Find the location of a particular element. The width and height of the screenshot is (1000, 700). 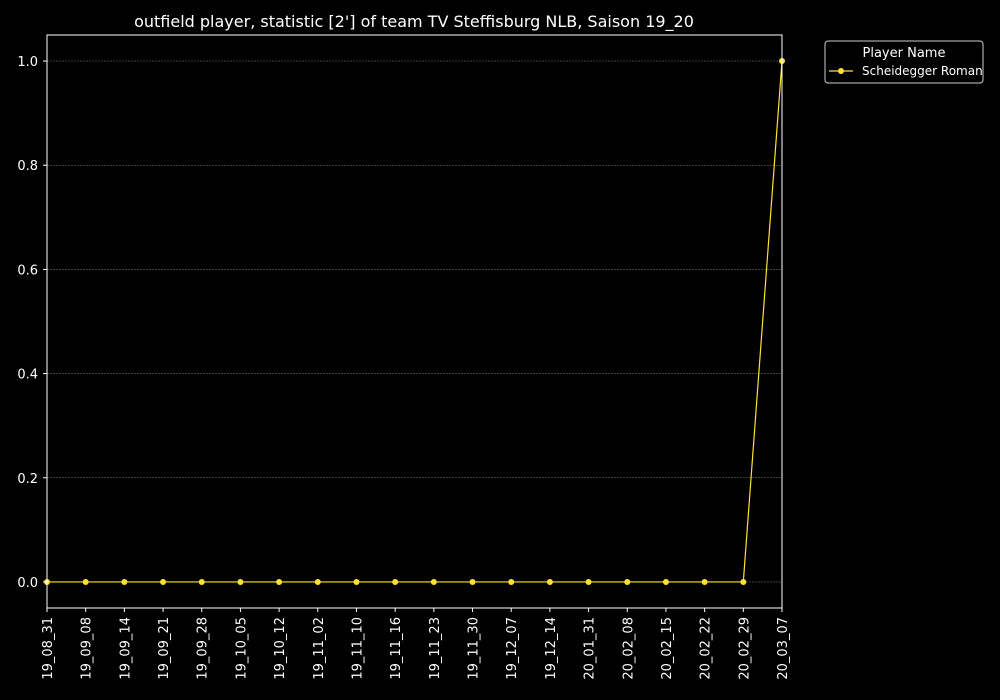

x-tick-label: 19_10_05 is located at coordinates (241, 648).